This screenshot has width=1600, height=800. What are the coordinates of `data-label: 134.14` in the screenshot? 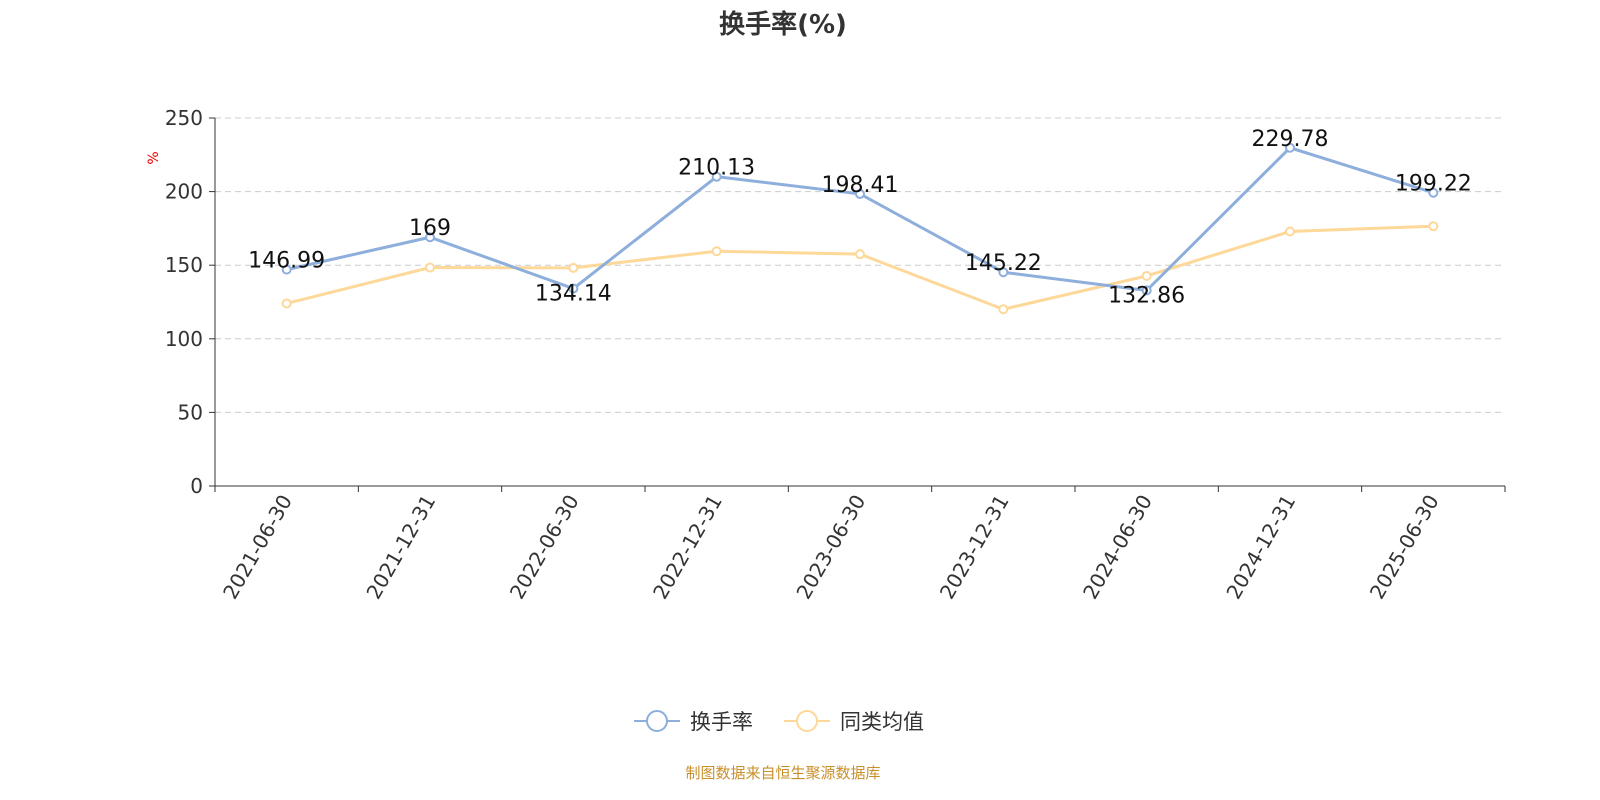 It's located at (573, 294).